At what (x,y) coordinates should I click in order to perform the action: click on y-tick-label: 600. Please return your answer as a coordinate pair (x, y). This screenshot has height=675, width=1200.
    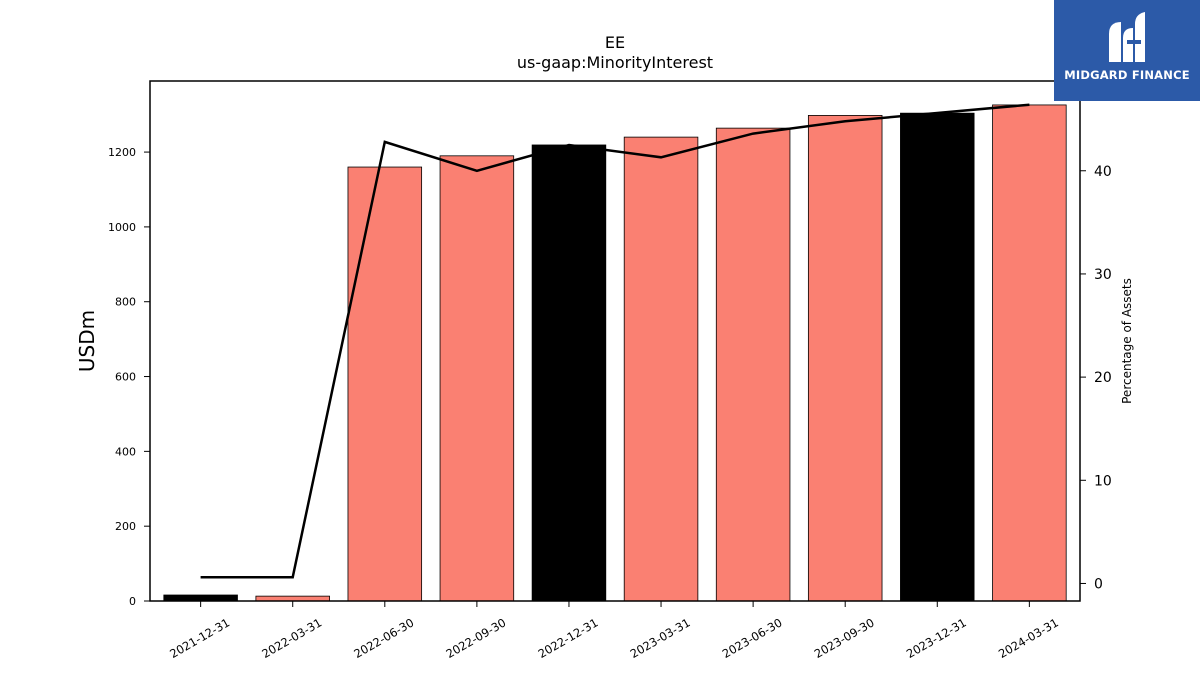
    Looking at the image, I should click on (125, 377).